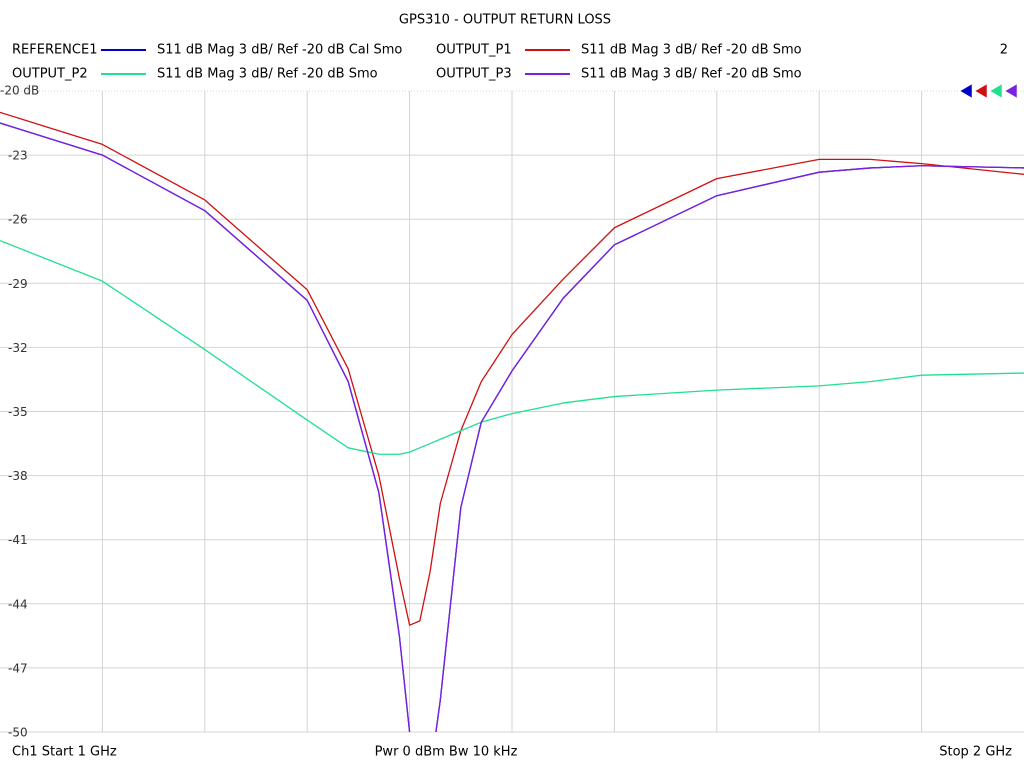 This screenshot has height=768, width=1024. Describe the element at coordinates (18, 156) in the screenshot. I see `y-tick-label: -23` at that location.